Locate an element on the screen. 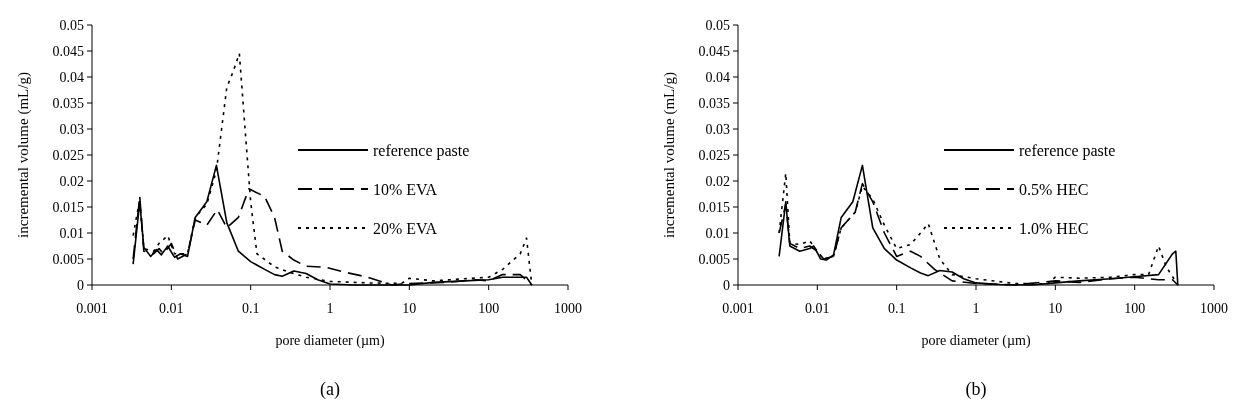  legend-label: 10% EVA is located at coordinates (405, 189).